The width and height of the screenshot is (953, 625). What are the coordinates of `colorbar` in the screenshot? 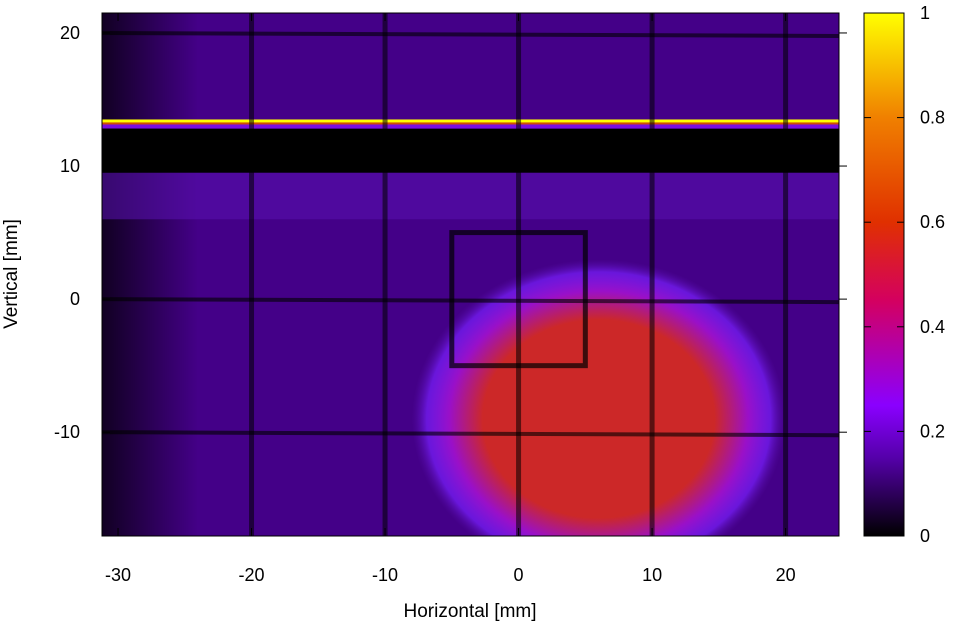 It's located at (884, 274).